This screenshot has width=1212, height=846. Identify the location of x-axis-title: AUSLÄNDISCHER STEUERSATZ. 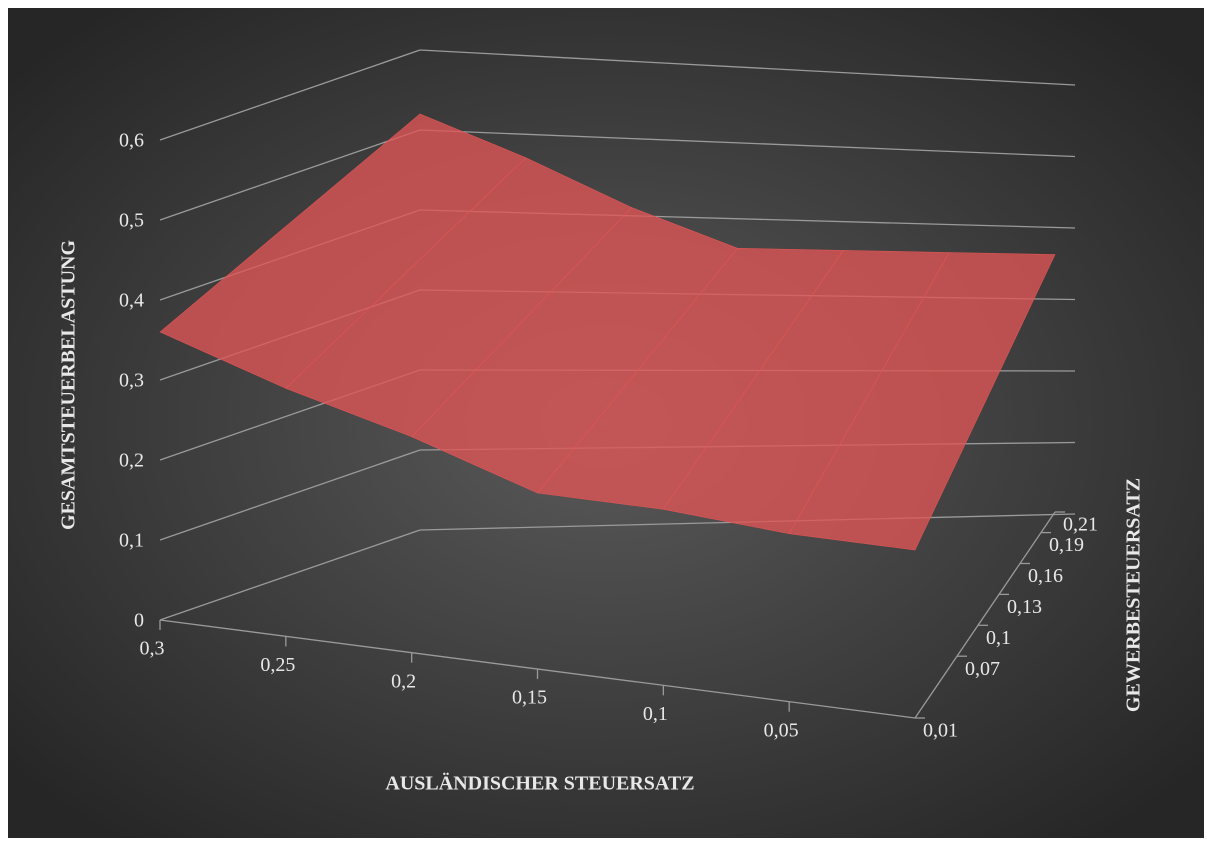
(539, 783).